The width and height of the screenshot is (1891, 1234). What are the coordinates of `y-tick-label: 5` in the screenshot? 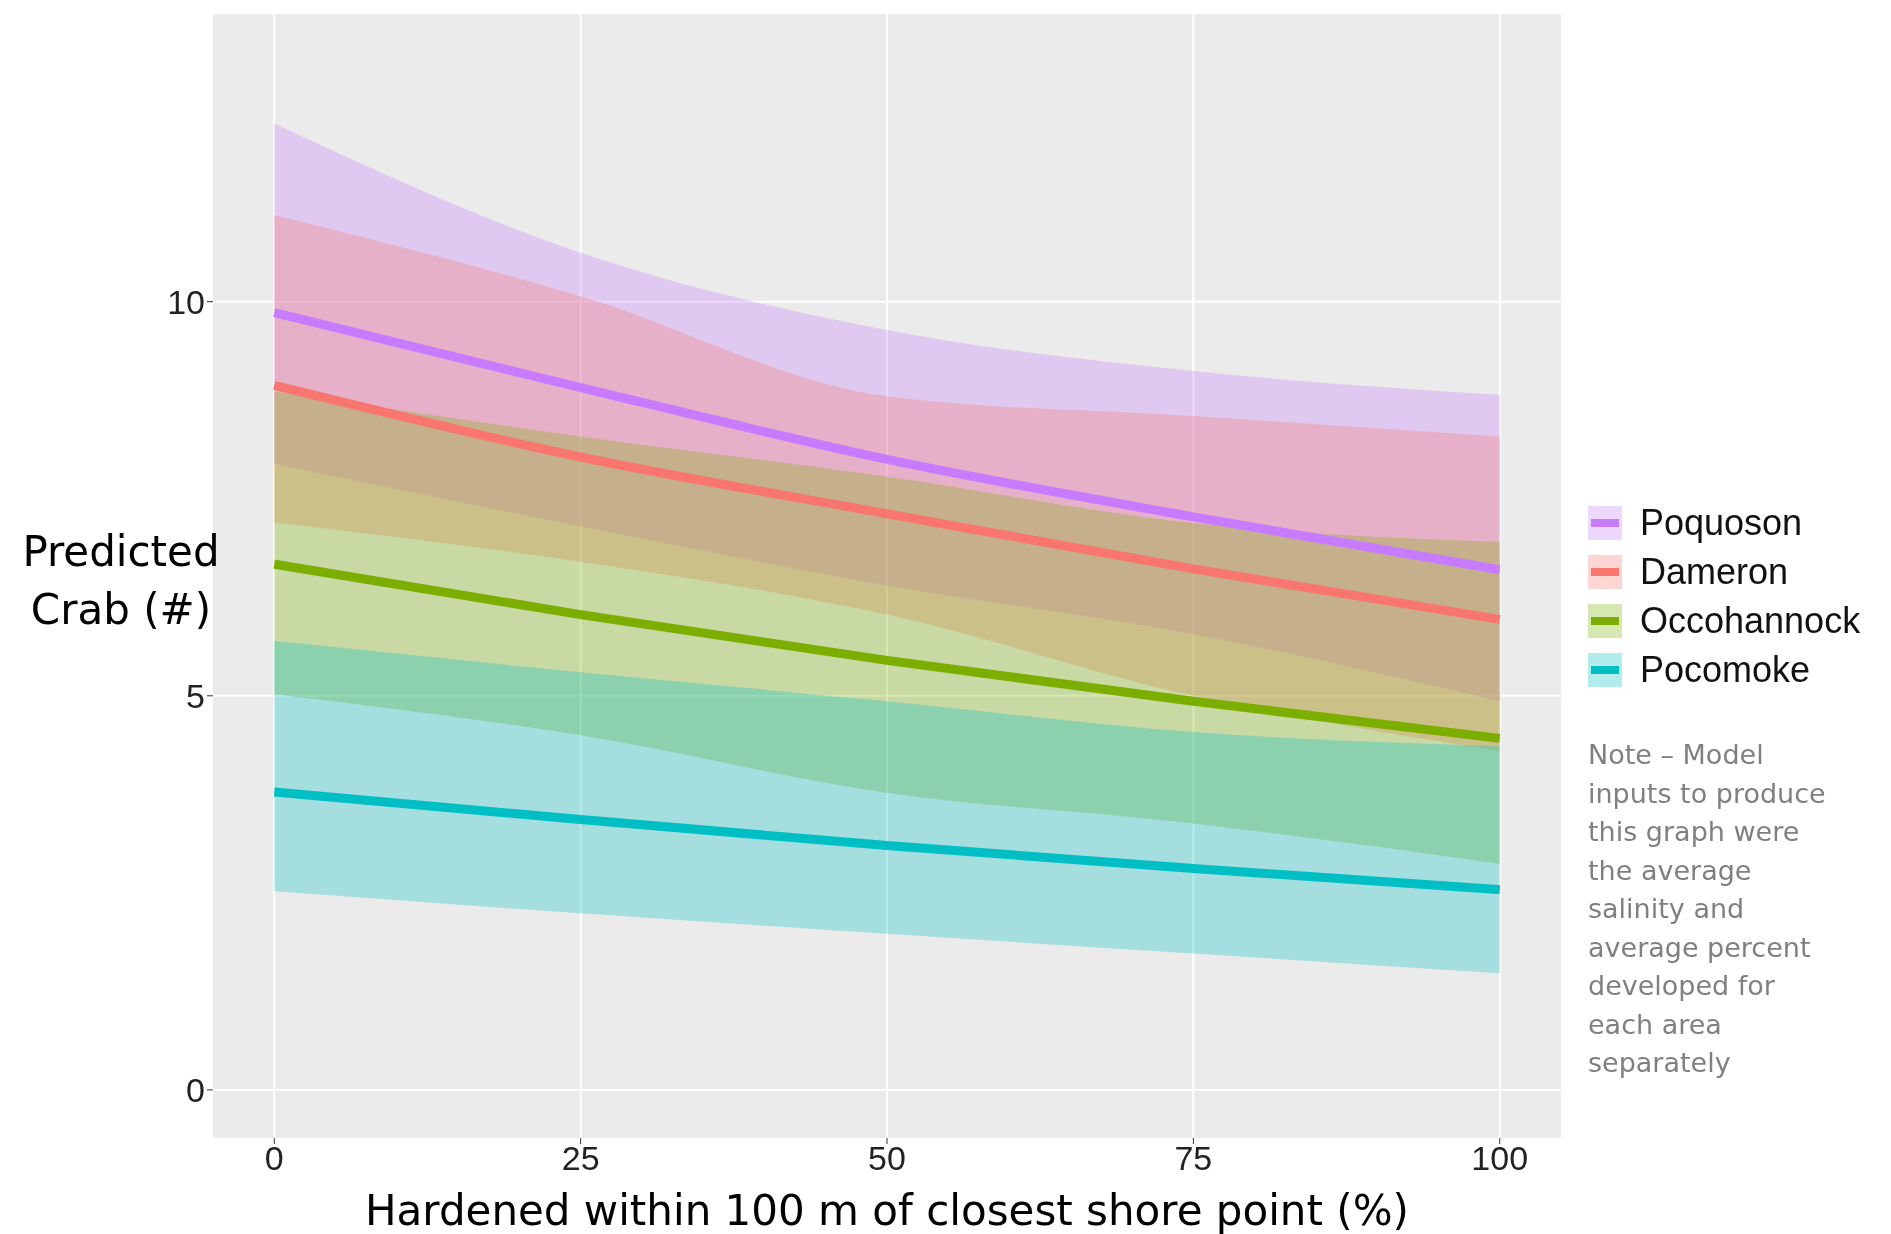 It's located at (195, 695).